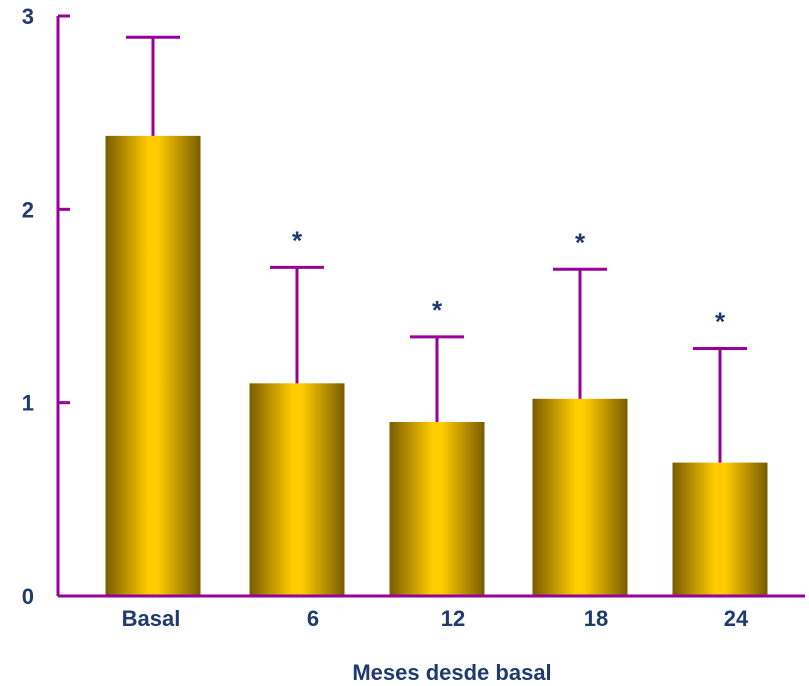  I want to click on x-tick-label-basal: Basal, so click(151, 618).